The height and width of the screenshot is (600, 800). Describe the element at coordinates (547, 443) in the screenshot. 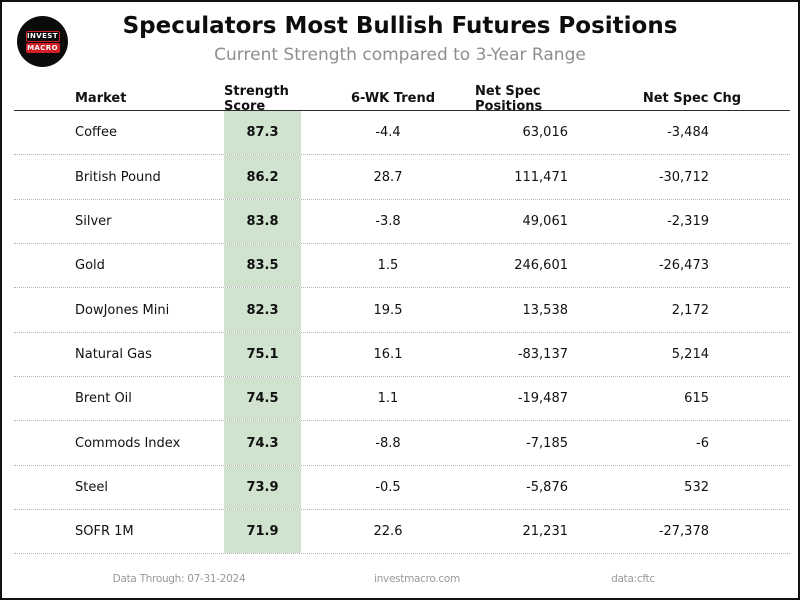

I see `positions-cell: -7,185` at that location.